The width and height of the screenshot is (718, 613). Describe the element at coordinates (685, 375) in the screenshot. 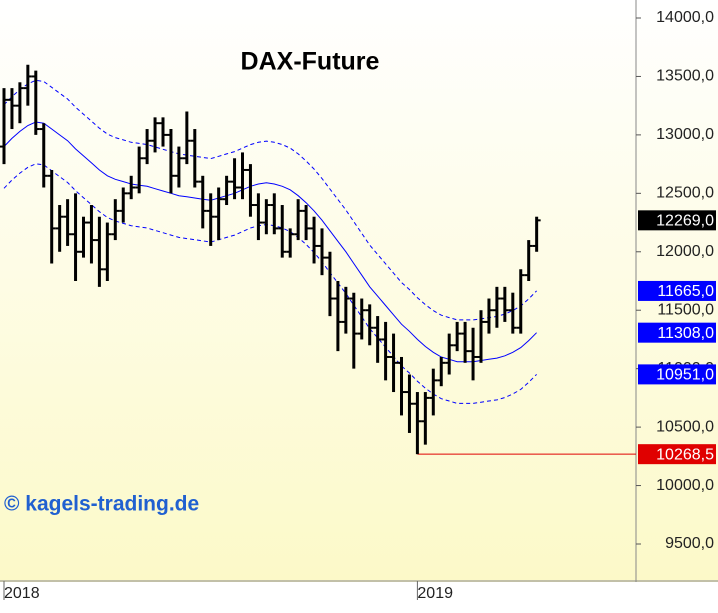

I see `band-marker-label: 10951,0` at that location.